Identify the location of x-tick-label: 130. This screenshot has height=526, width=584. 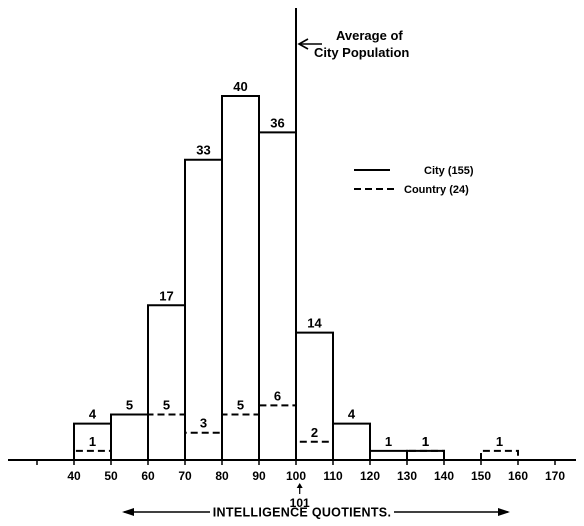
(407, 476).